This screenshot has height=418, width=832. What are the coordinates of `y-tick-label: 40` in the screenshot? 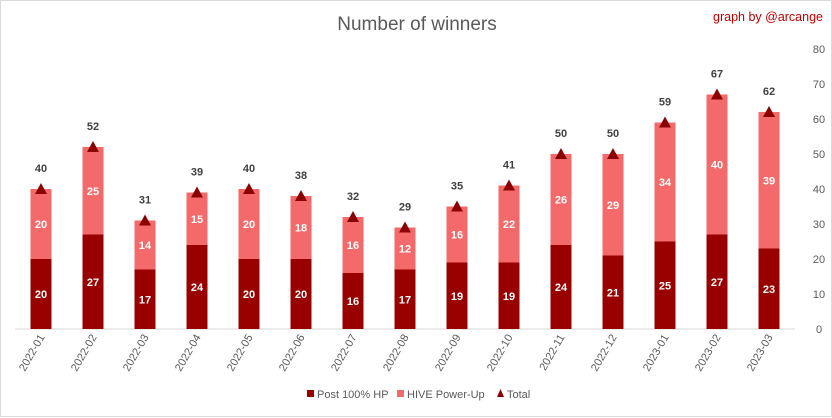 It's located at (819, 190).